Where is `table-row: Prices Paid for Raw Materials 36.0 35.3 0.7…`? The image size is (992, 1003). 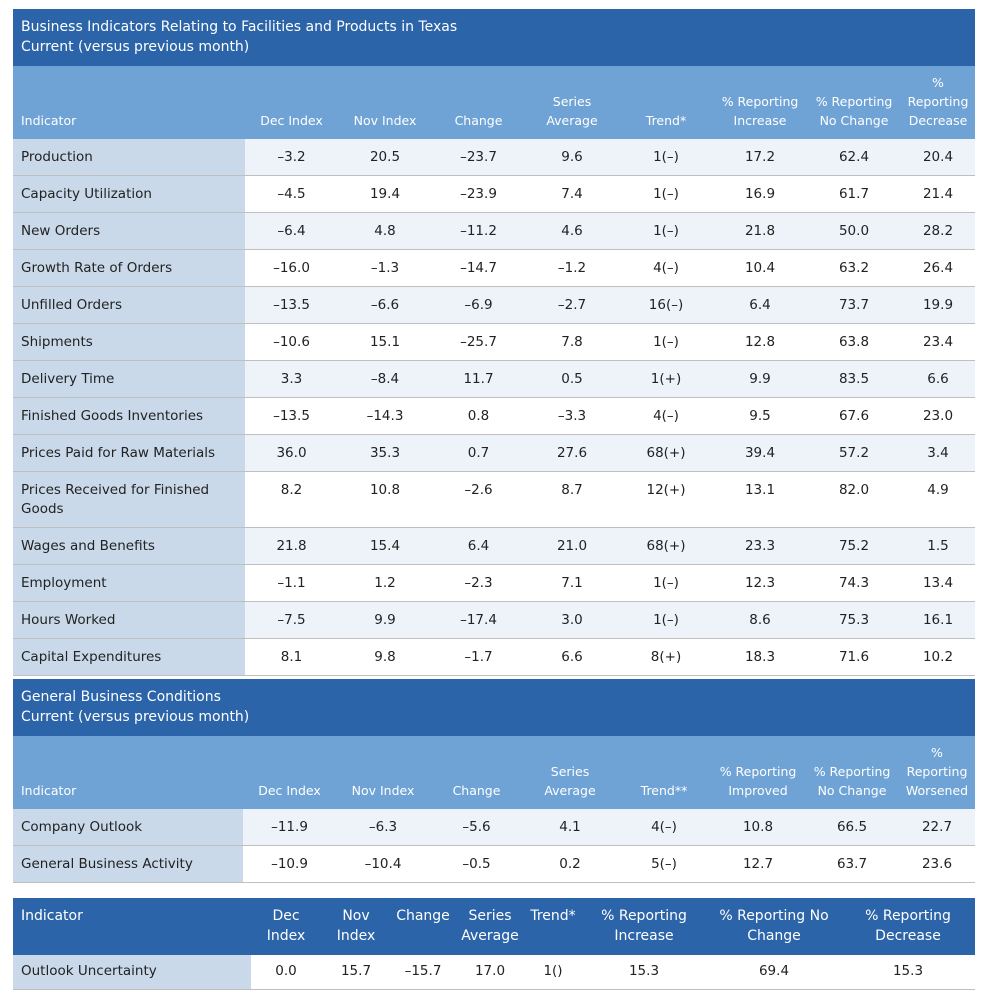 table-row: Prices Paid for Raw Materials 36.0 35.3 0.7… is located at coordinates (494, 453).